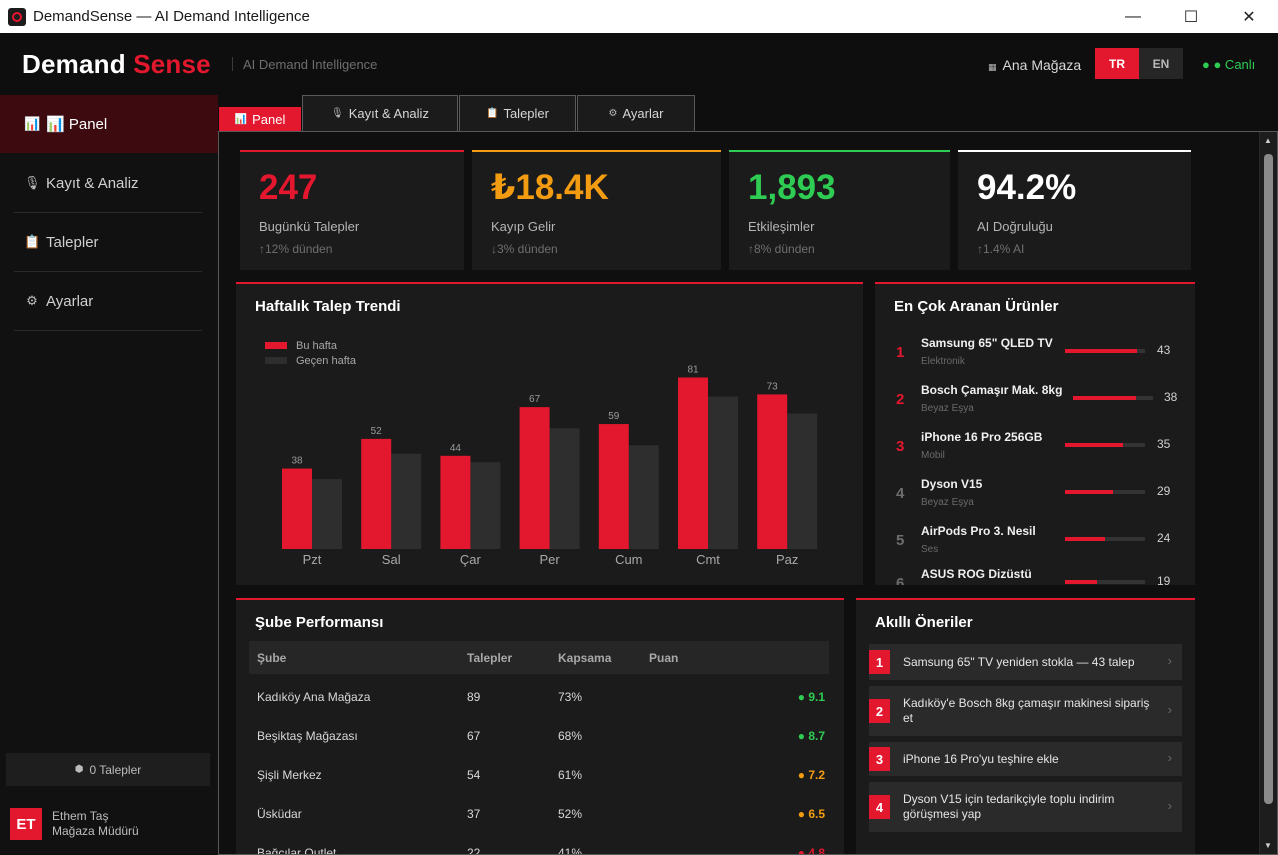 The width and height of the screenshot is (1278, 855). I want to click on kpi-value: 247, so click(288, 187).